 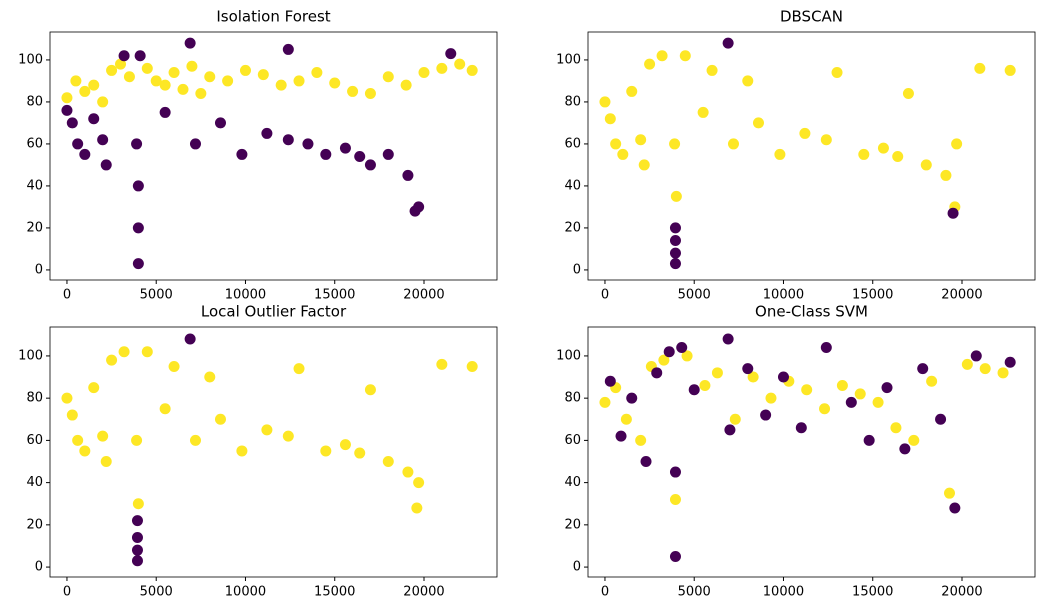 I want to click on subplot-title: DBSCAN, so click(x=811, y=17).